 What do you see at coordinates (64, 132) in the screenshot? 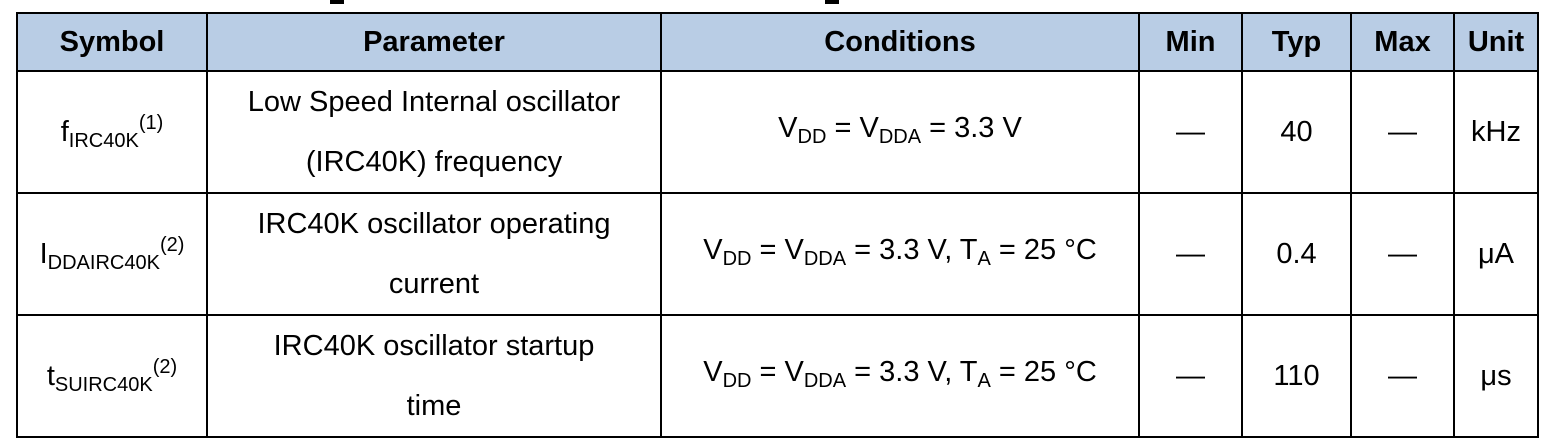
I see `symbol-main: f` at bounding box center [64, 132].